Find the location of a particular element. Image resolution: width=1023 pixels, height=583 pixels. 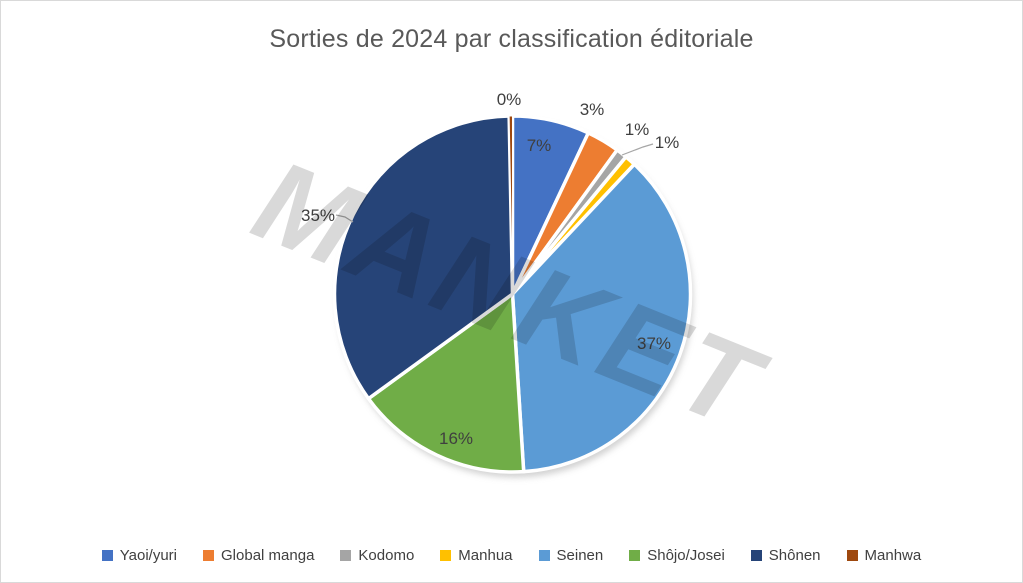

legend-item-yaoi-yuri: Yaoi/yuri is located at coordinates (139, 555).